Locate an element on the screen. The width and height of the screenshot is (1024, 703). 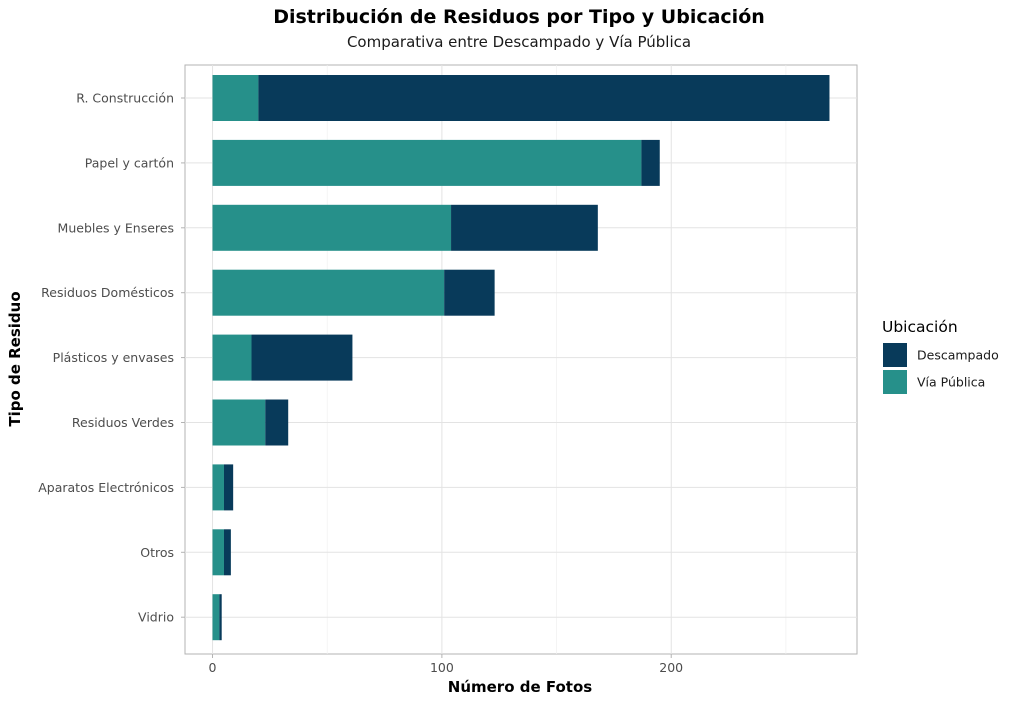
y-axis-title: Tipo de Residuo is located at coordinates (15, 358).